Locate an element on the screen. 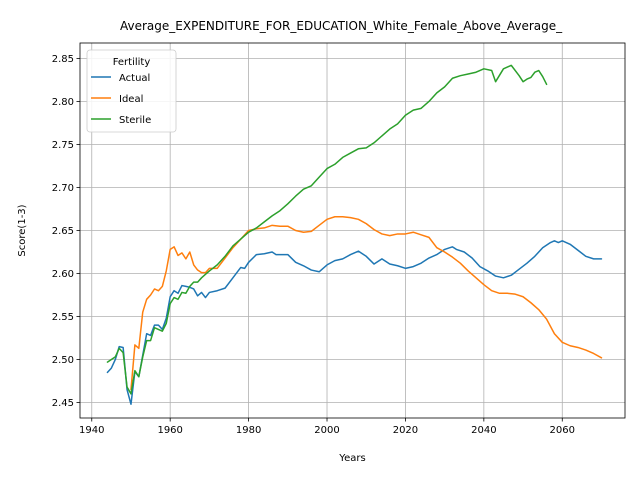 The height and width of the screenshot is (480, 640). y-axis-label: Score(1-3) is located at coordinates (22, 230).